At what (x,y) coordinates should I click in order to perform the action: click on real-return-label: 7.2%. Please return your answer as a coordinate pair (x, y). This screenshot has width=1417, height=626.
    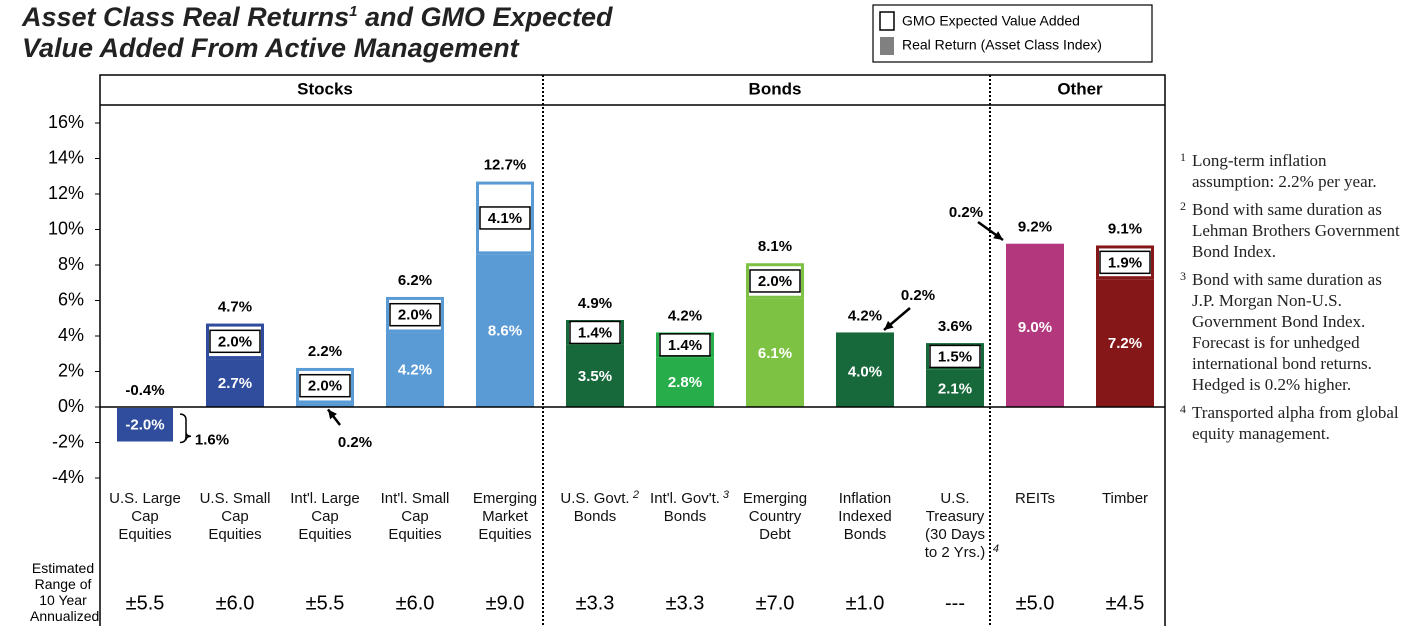
    Looking at the image, I should click on (1125, 343).